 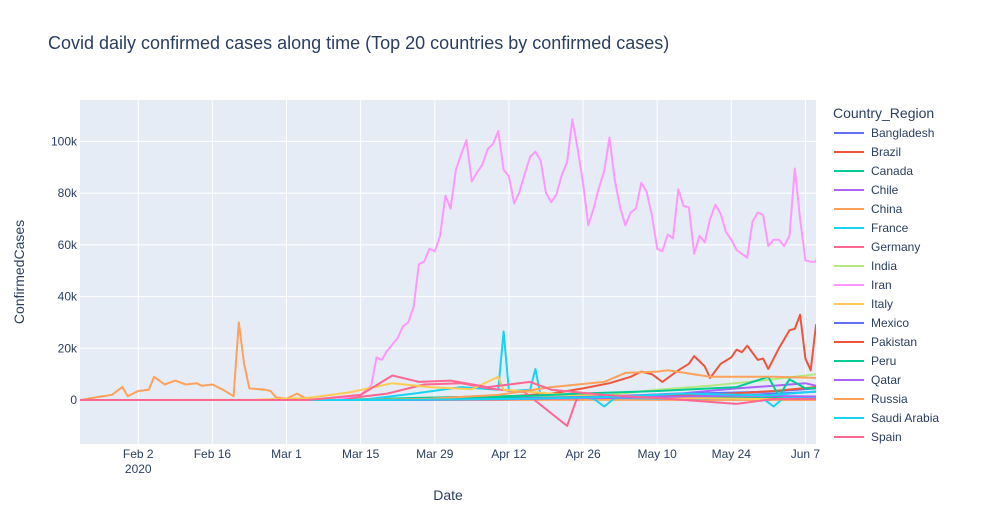 I want to click on y-tick-label: 20k, so click(x=68, y=348).